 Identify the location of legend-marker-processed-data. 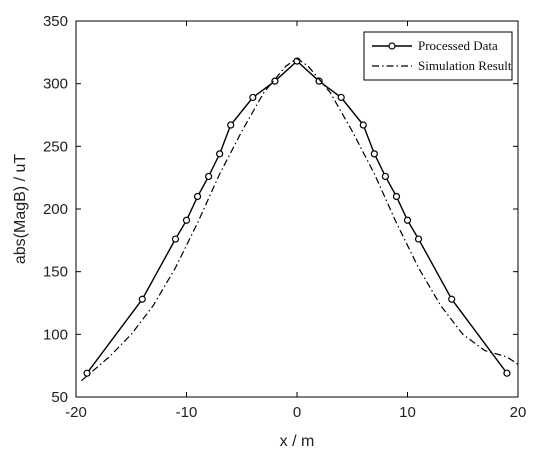
(392, 46).